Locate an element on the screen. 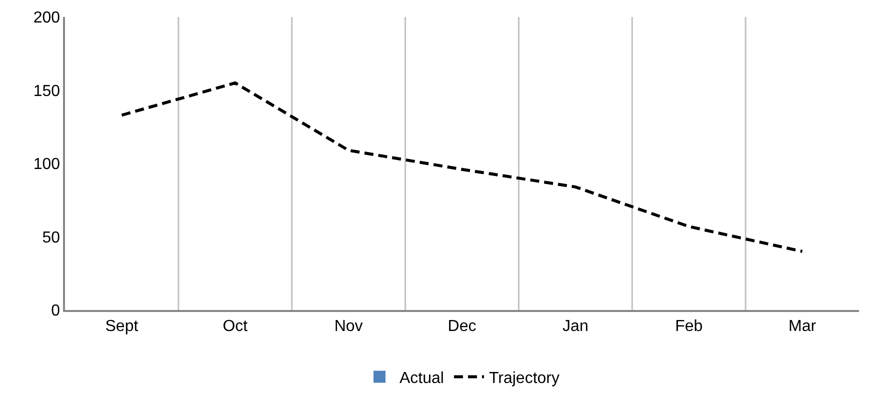  y-tick-label: 0 is located at coordinates (55, 311).